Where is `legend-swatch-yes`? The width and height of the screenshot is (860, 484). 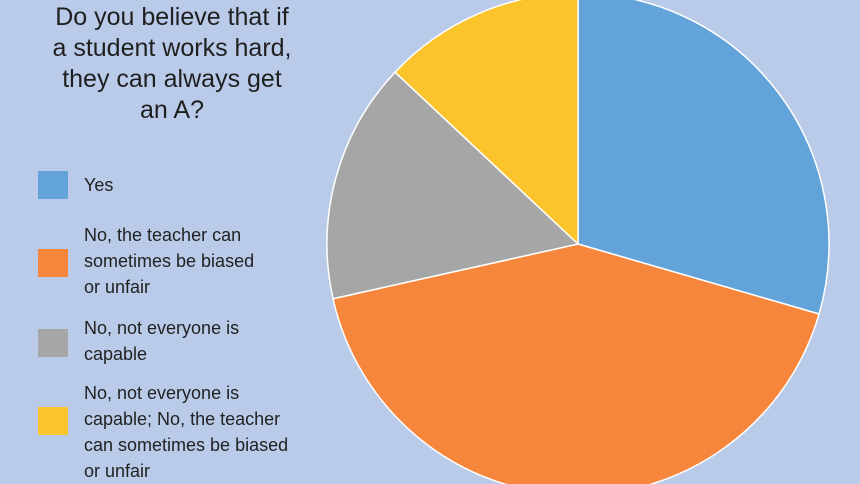 legend-swatch-yes is located at coordinates (53, 185).